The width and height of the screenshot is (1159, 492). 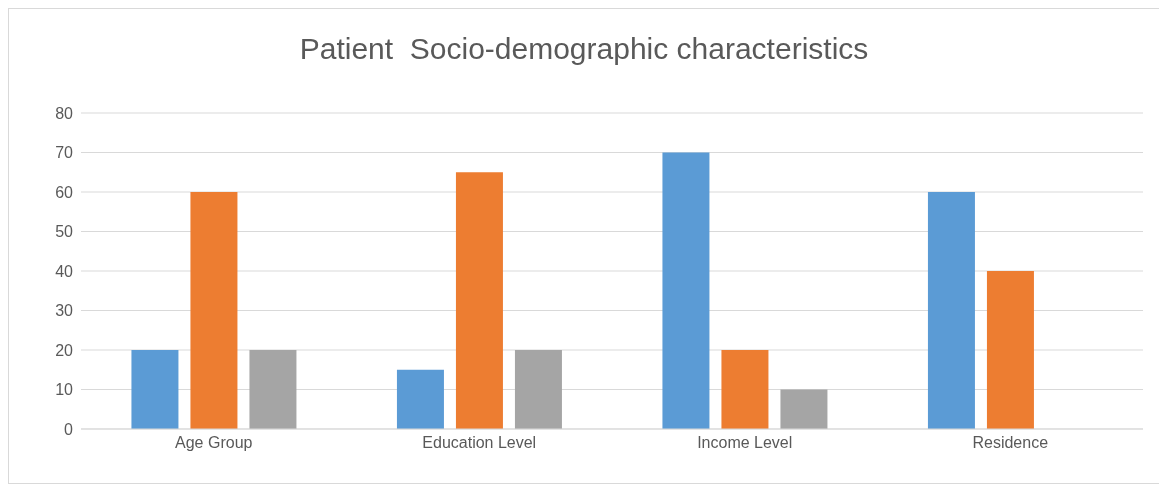 I want to click on y-tick-label: 10, so click(x=64, y=390).